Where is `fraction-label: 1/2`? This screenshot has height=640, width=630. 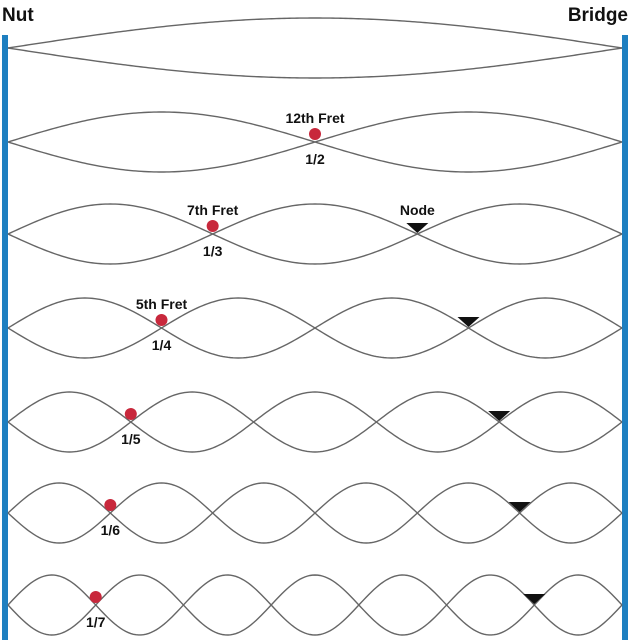
fraction-label: 1/2 is located at coordinates (315, 159).